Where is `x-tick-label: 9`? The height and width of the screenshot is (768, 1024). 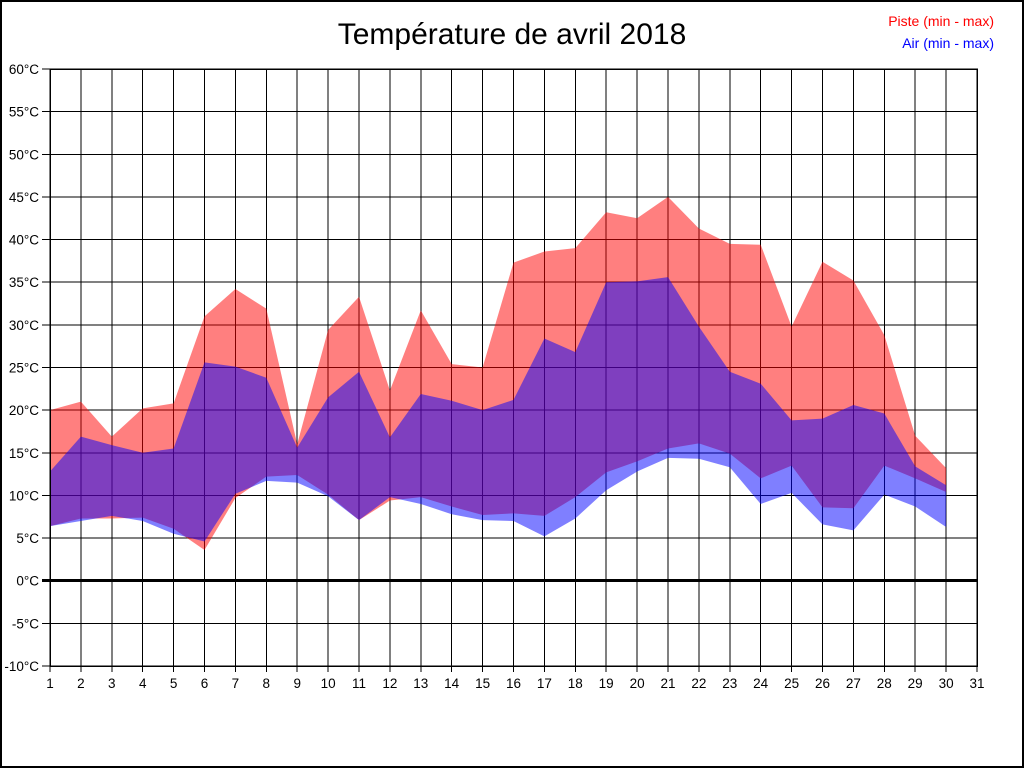 x-tick-label: 9 is located at coordinates (297, 683).